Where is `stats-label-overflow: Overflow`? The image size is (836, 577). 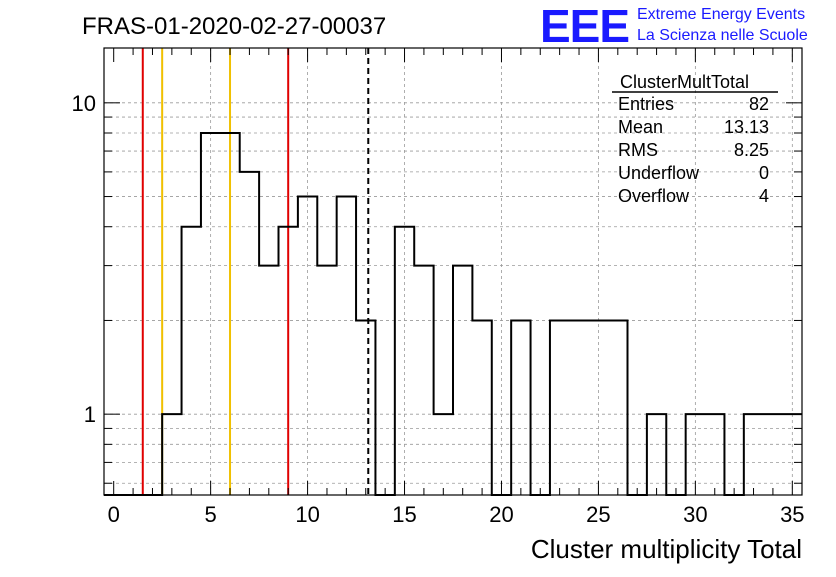
stats-label-overflow: Overflow is located at coordinates (654, 196).